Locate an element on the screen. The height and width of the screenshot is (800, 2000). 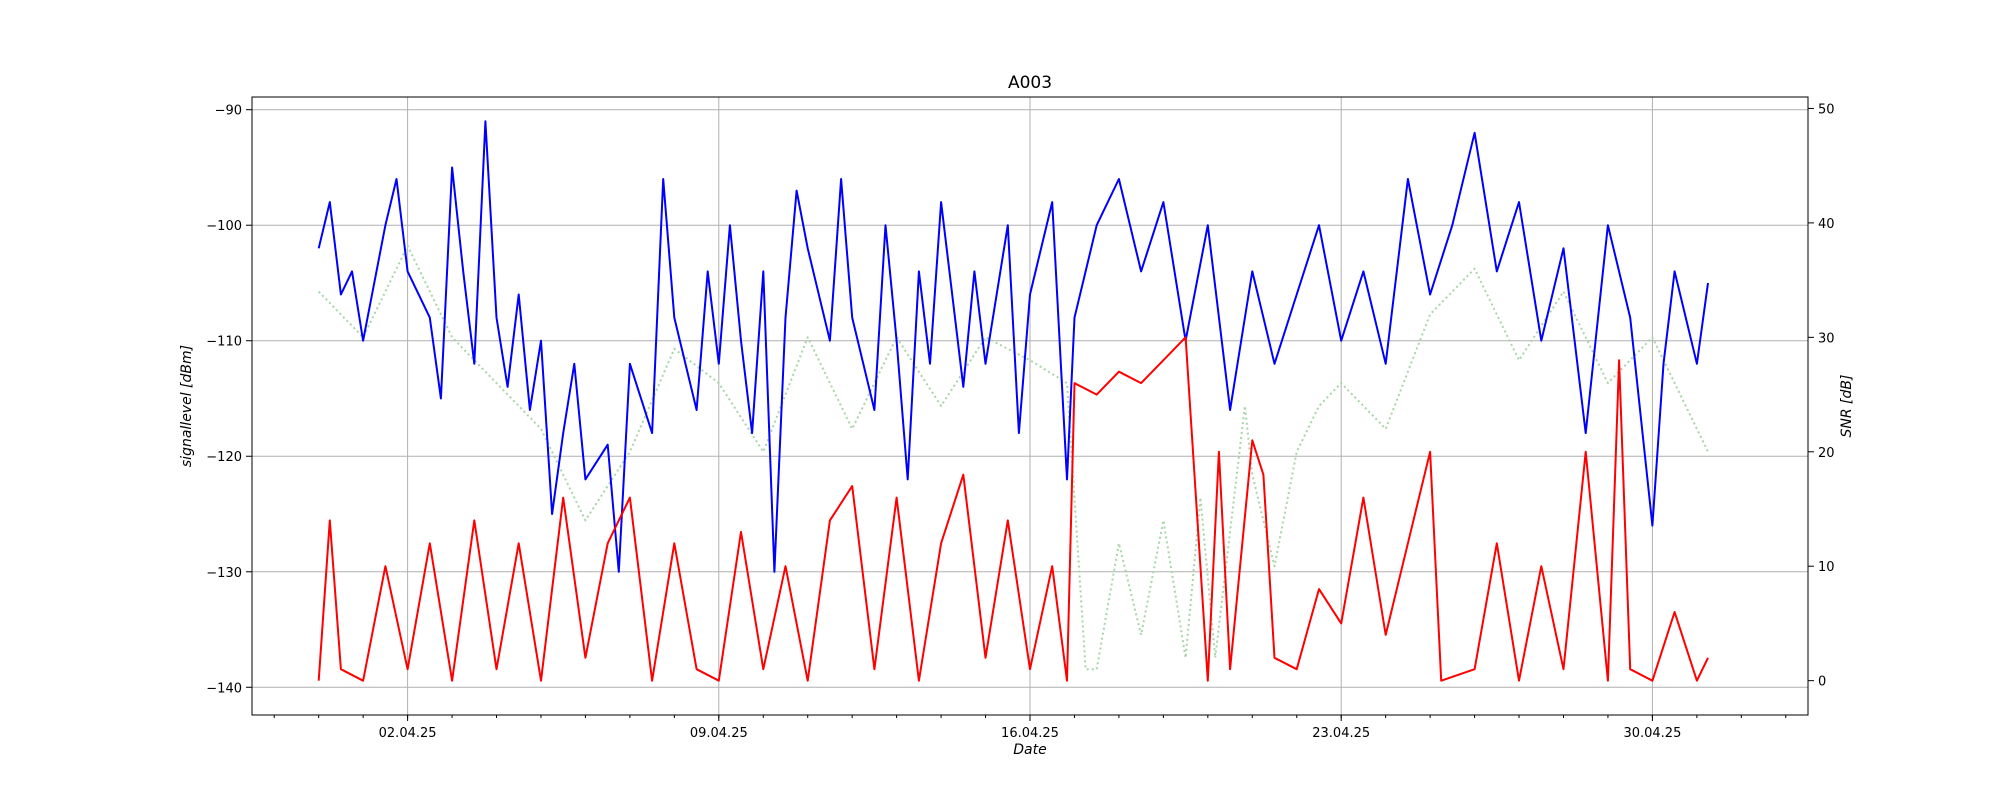
y-right-tick-label: 40 is located at coordinates (1826, 224).